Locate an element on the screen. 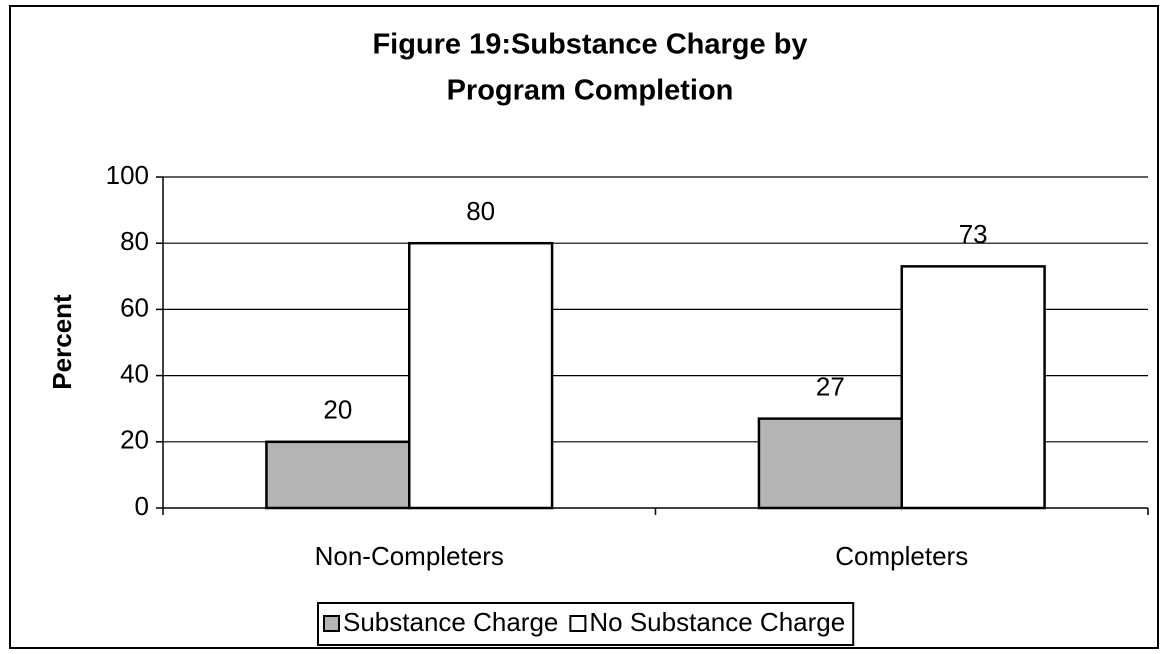 The width and height of the screenshot is (1160, 654). y-tick-label: 80 is located at coordinates (134, 241).